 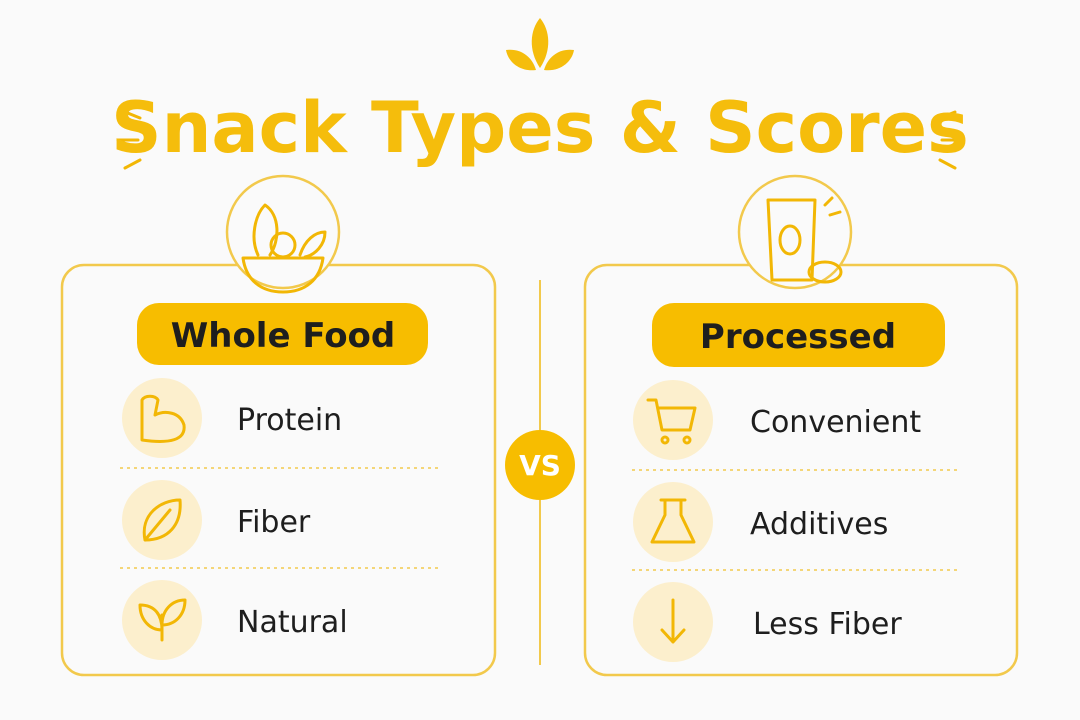 I want to click on label: Processed, so click(x=798, y=337).